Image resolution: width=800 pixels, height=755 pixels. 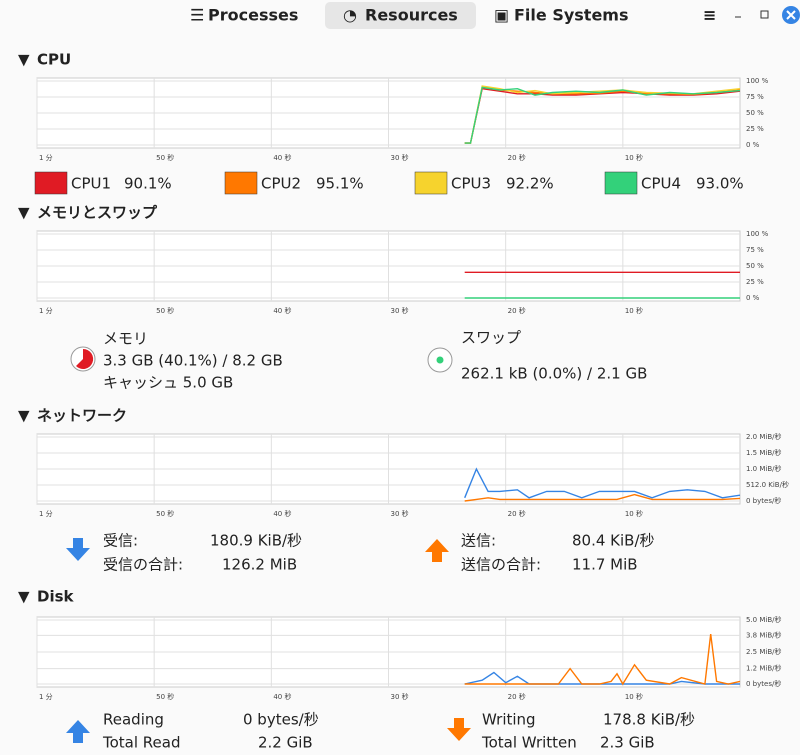 What do you see at coordinates (753, 145) in the screenshot?
I see `y-tick-label: 0 %` at bounding box center [753, 145].